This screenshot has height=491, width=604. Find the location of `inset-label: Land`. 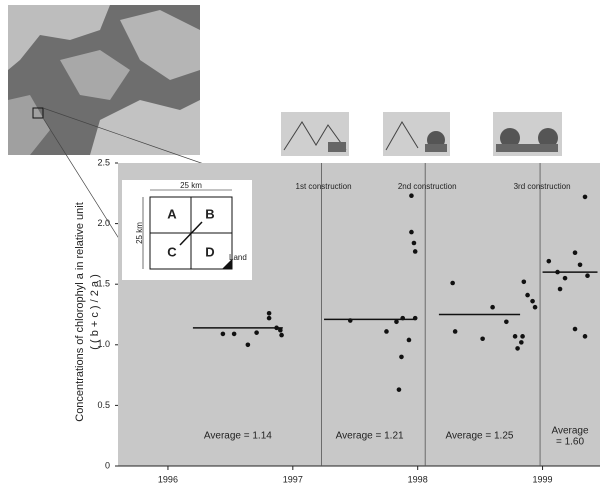

inset-label: Land is located at coordinates (238, 257).